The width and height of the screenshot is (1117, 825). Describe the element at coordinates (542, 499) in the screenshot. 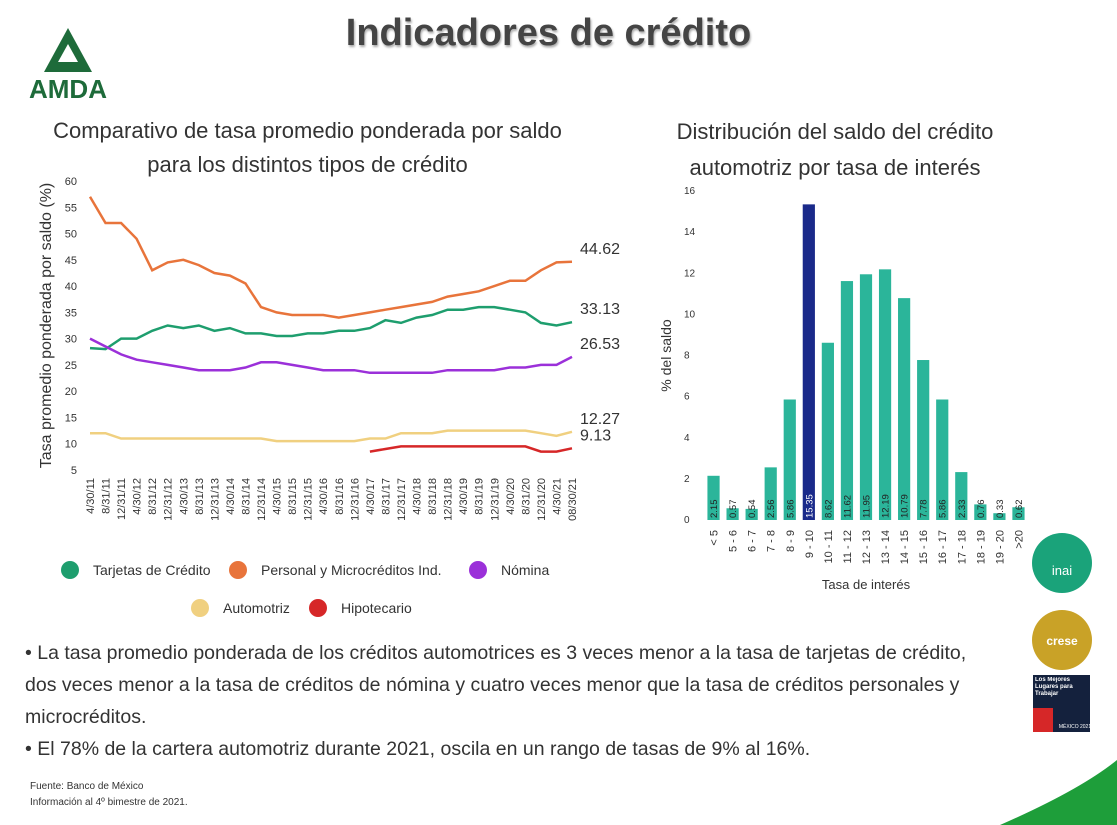

I see `x-tick-label: 12/31/20` at that location.